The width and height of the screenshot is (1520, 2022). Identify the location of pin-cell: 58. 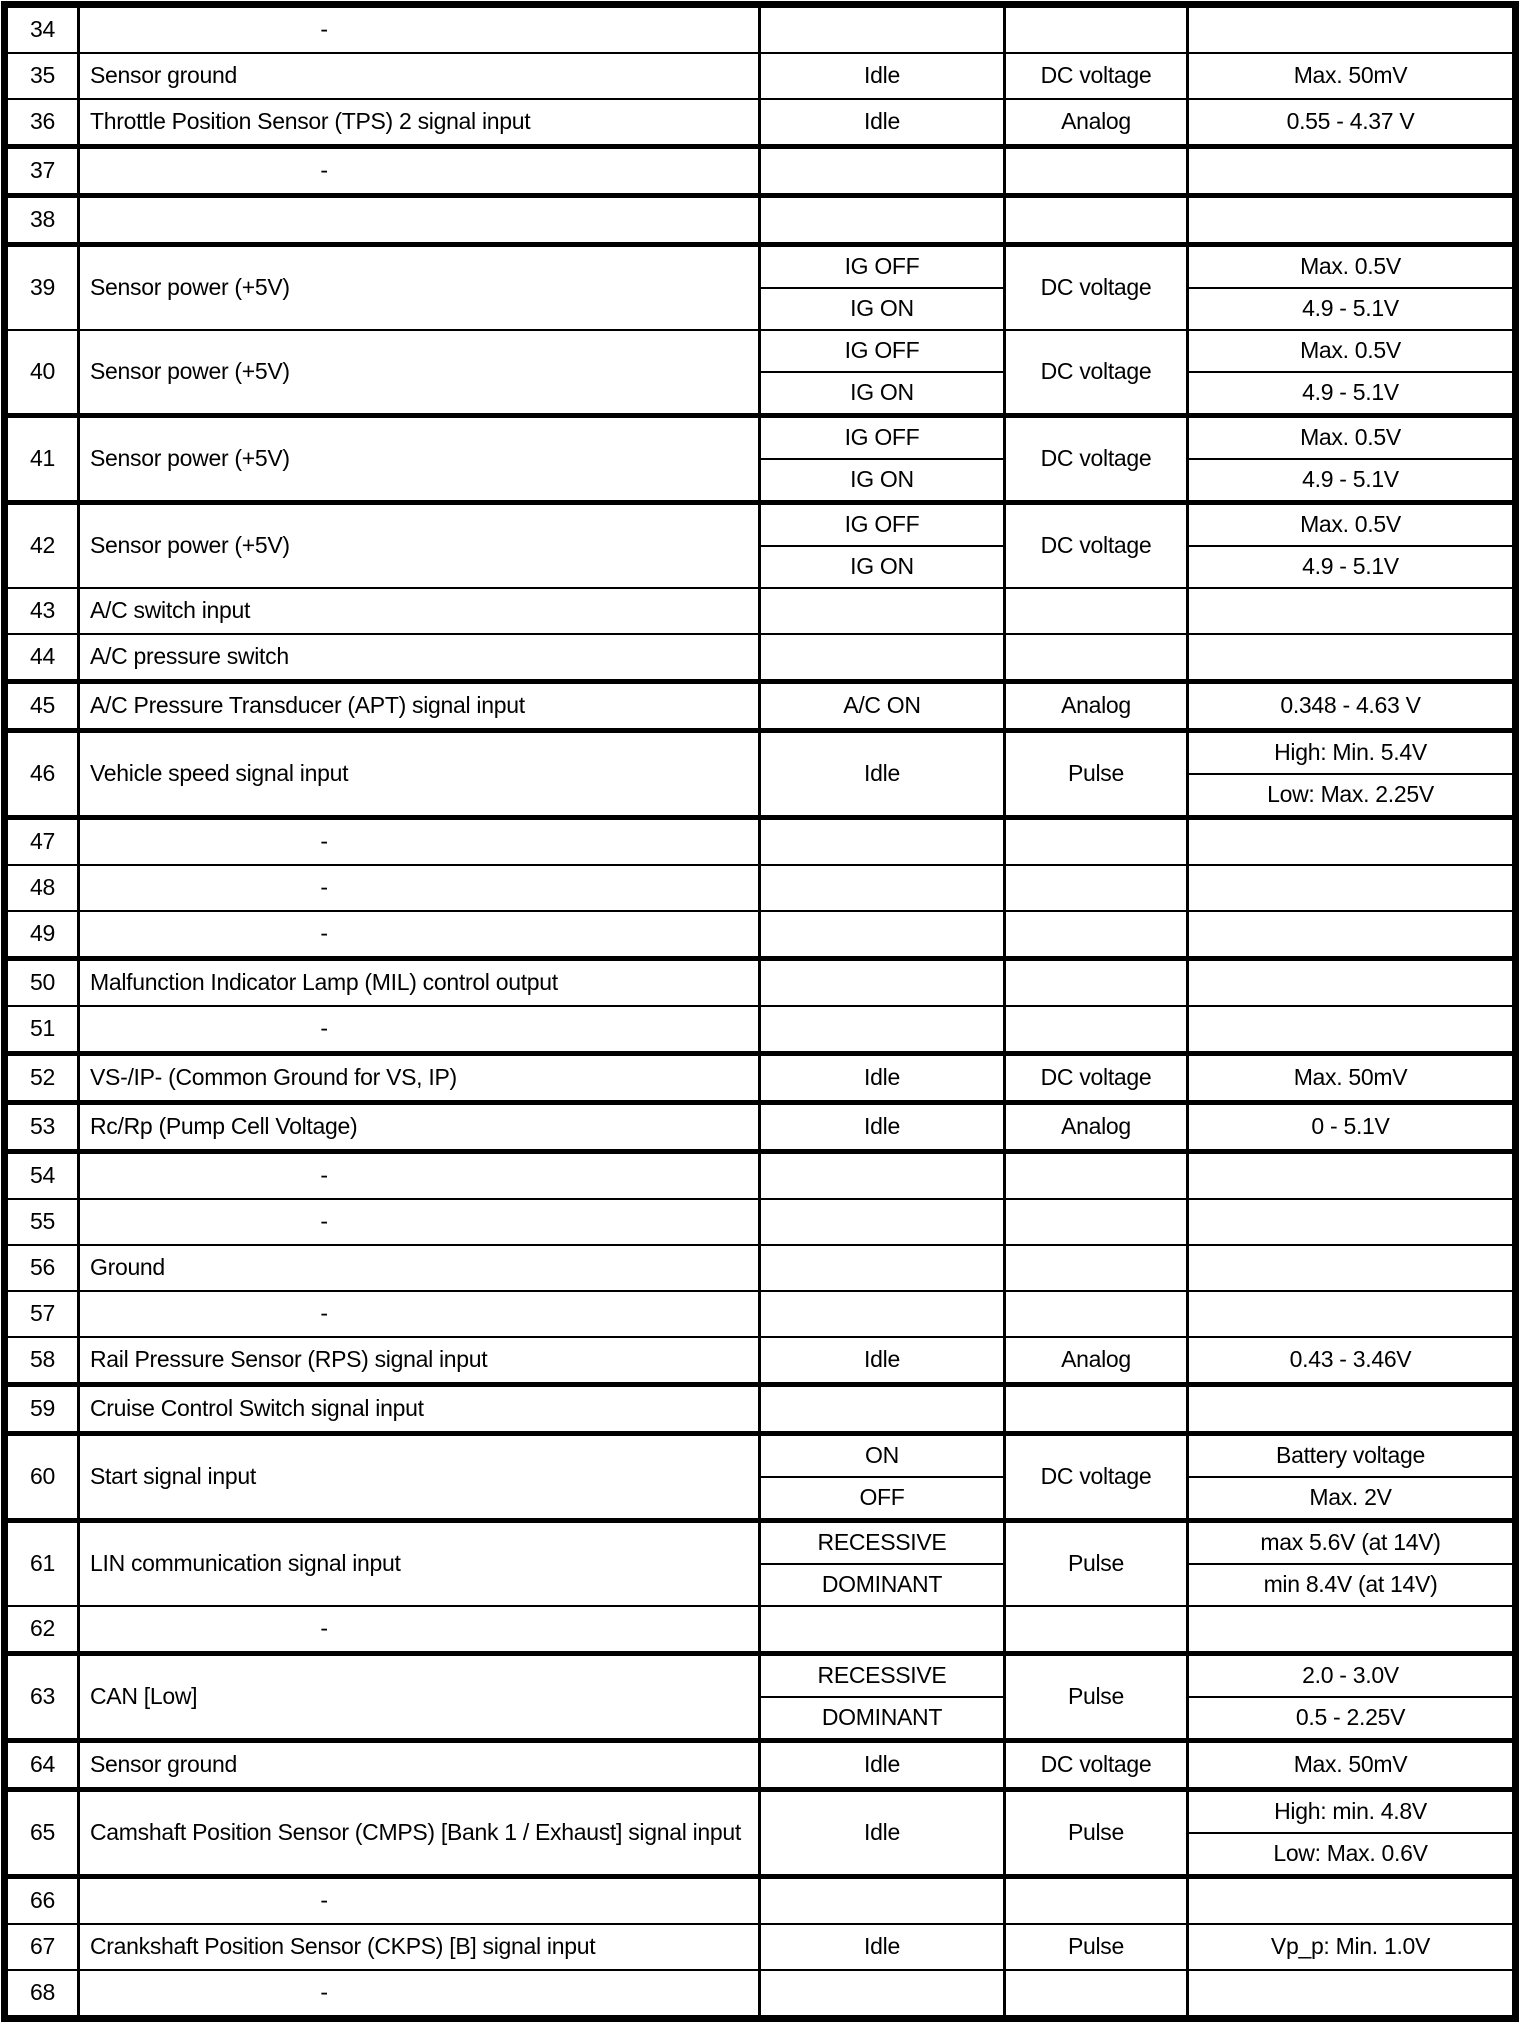
(41, 1361).